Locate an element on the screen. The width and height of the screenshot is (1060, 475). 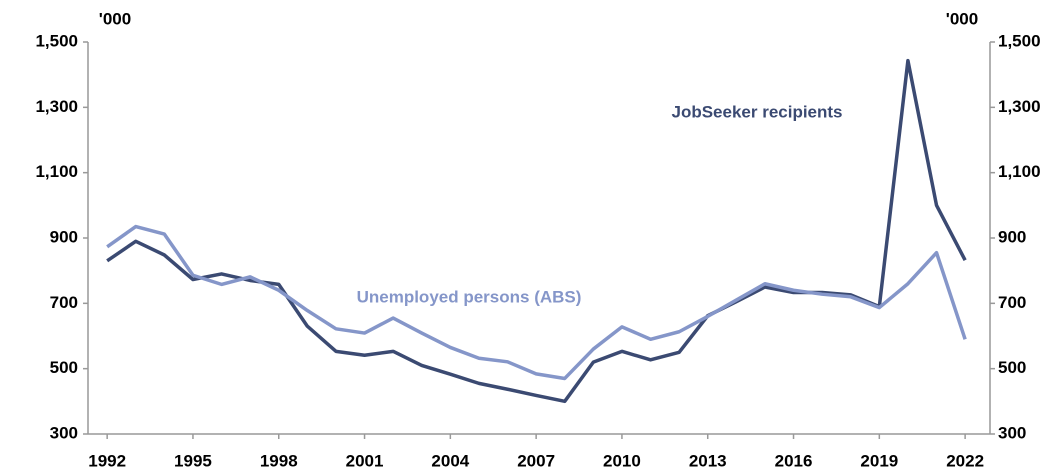
y-tick-label: 900 is located at coordinates (64, 236).